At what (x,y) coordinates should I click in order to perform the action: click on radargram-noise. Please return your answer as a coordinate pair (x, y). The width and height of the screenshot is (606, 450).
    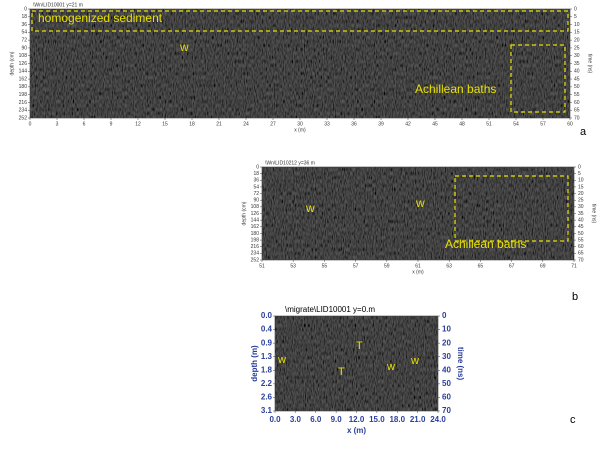
    Looking at the image, I should click on (356, 363).